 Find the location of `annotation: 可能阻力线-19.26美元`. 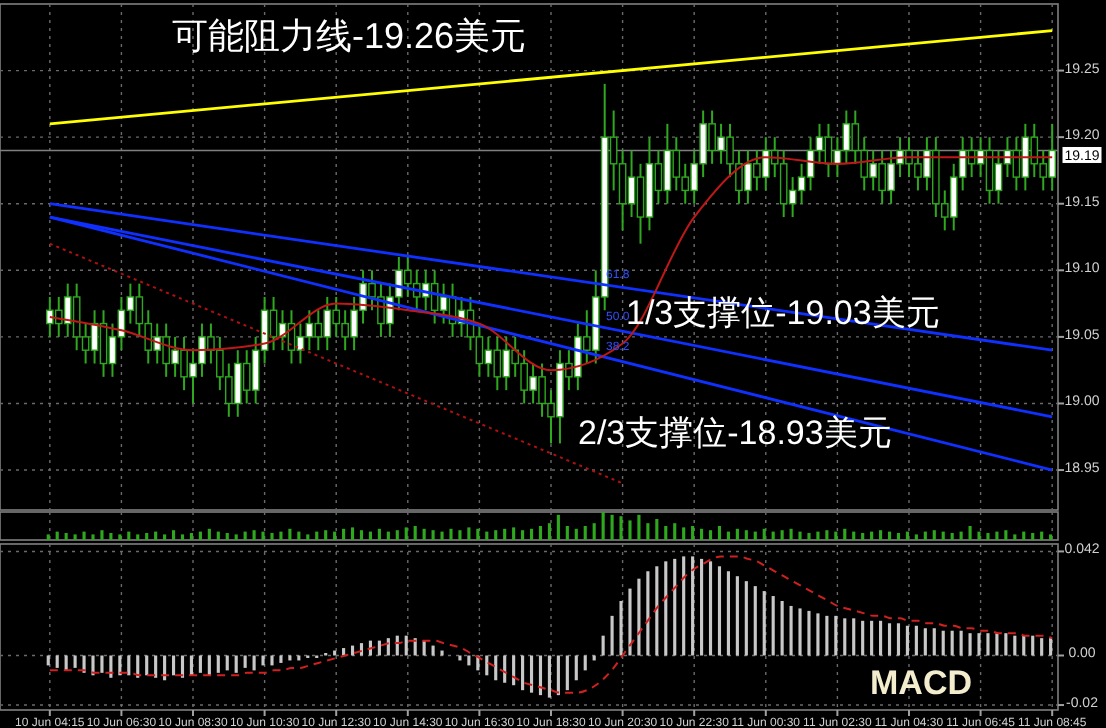

annotation: 可能阻力线-19.26美元 is located at coordinates (349, 36).